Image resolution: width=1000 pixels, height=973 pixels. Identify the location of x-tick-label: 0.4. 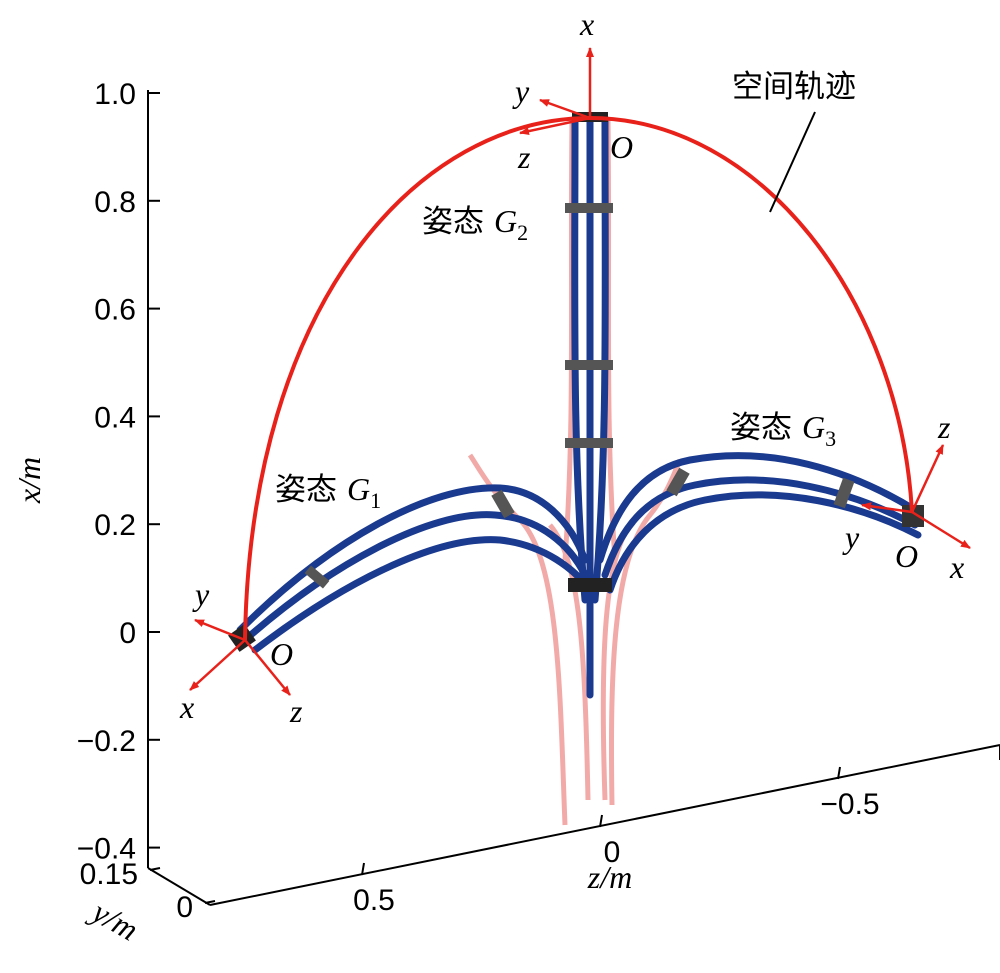
(115, 417).